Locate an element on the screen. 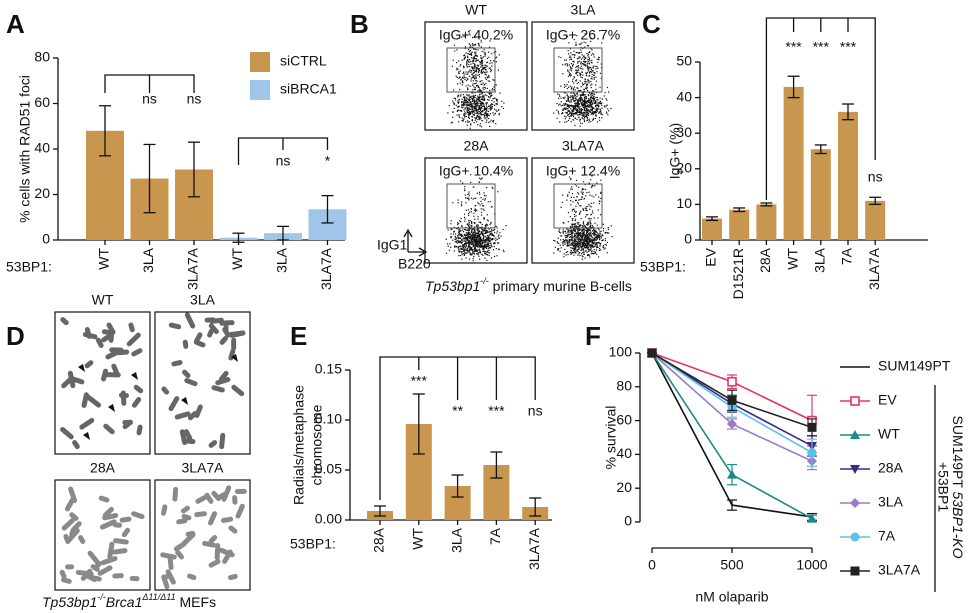 This screenshot has height=613, width=973. gate is located at coordinates (471, 206).